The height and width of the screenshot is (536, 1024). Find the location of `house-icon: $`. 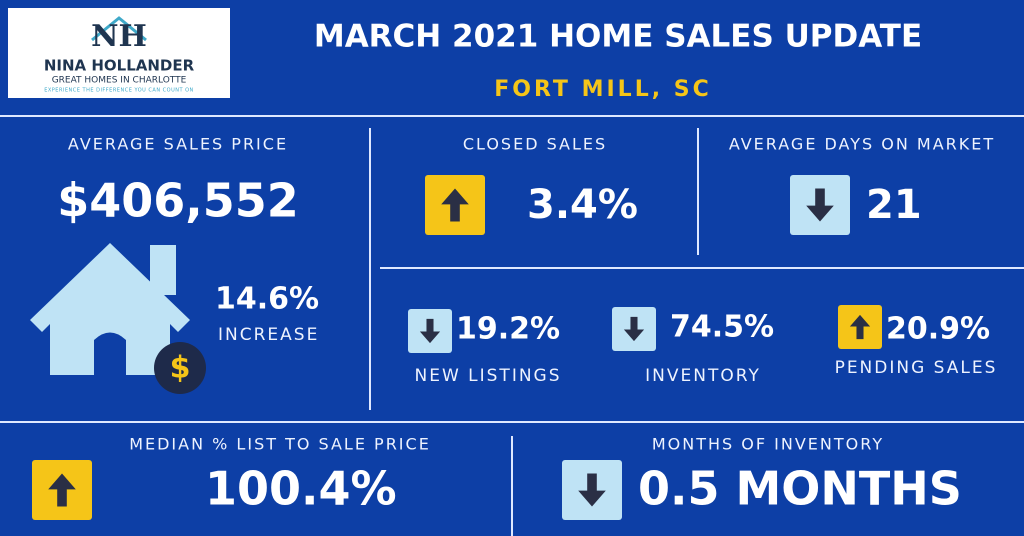

house-icon: $ is located at coordinates (118, 318).